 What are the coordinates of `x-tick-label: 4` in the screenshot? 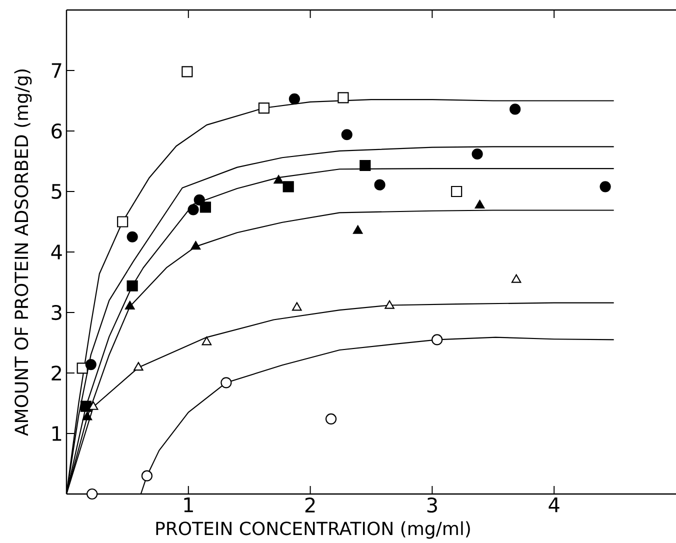 It's located at (554, 505).